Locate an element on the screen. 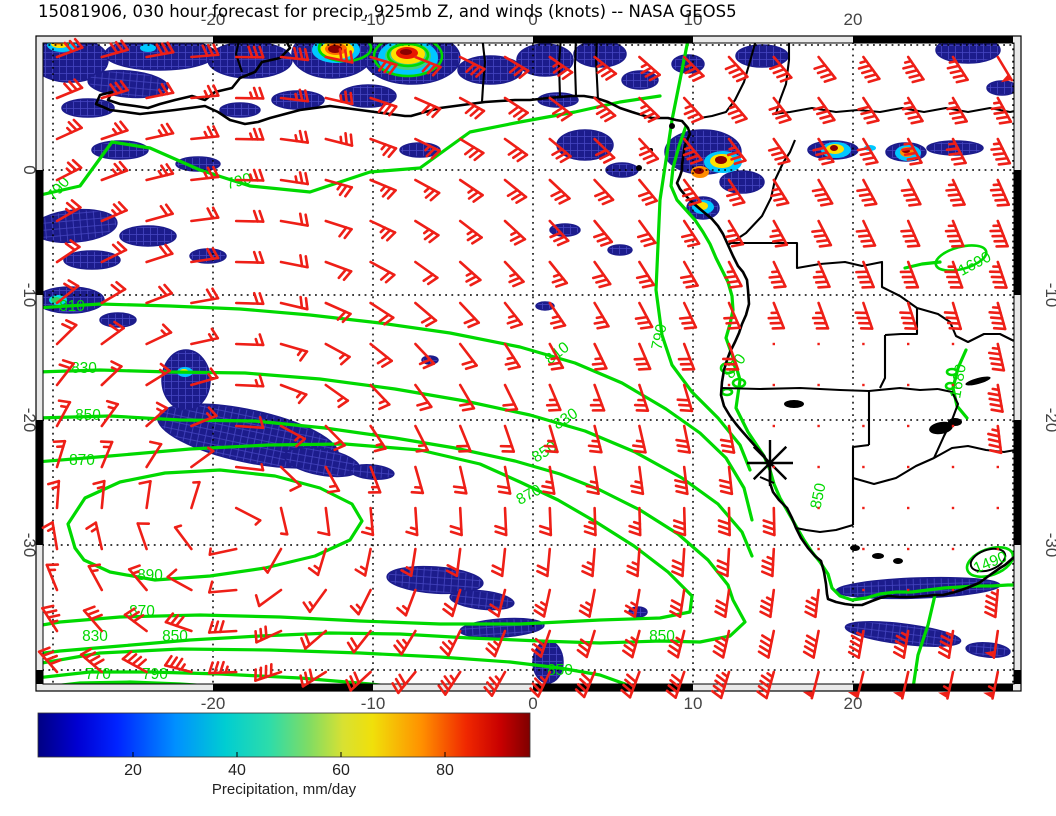 The width and height of the screenshot is (1056, 816). axis-label: -20 is located at coordinates (1049, 420).